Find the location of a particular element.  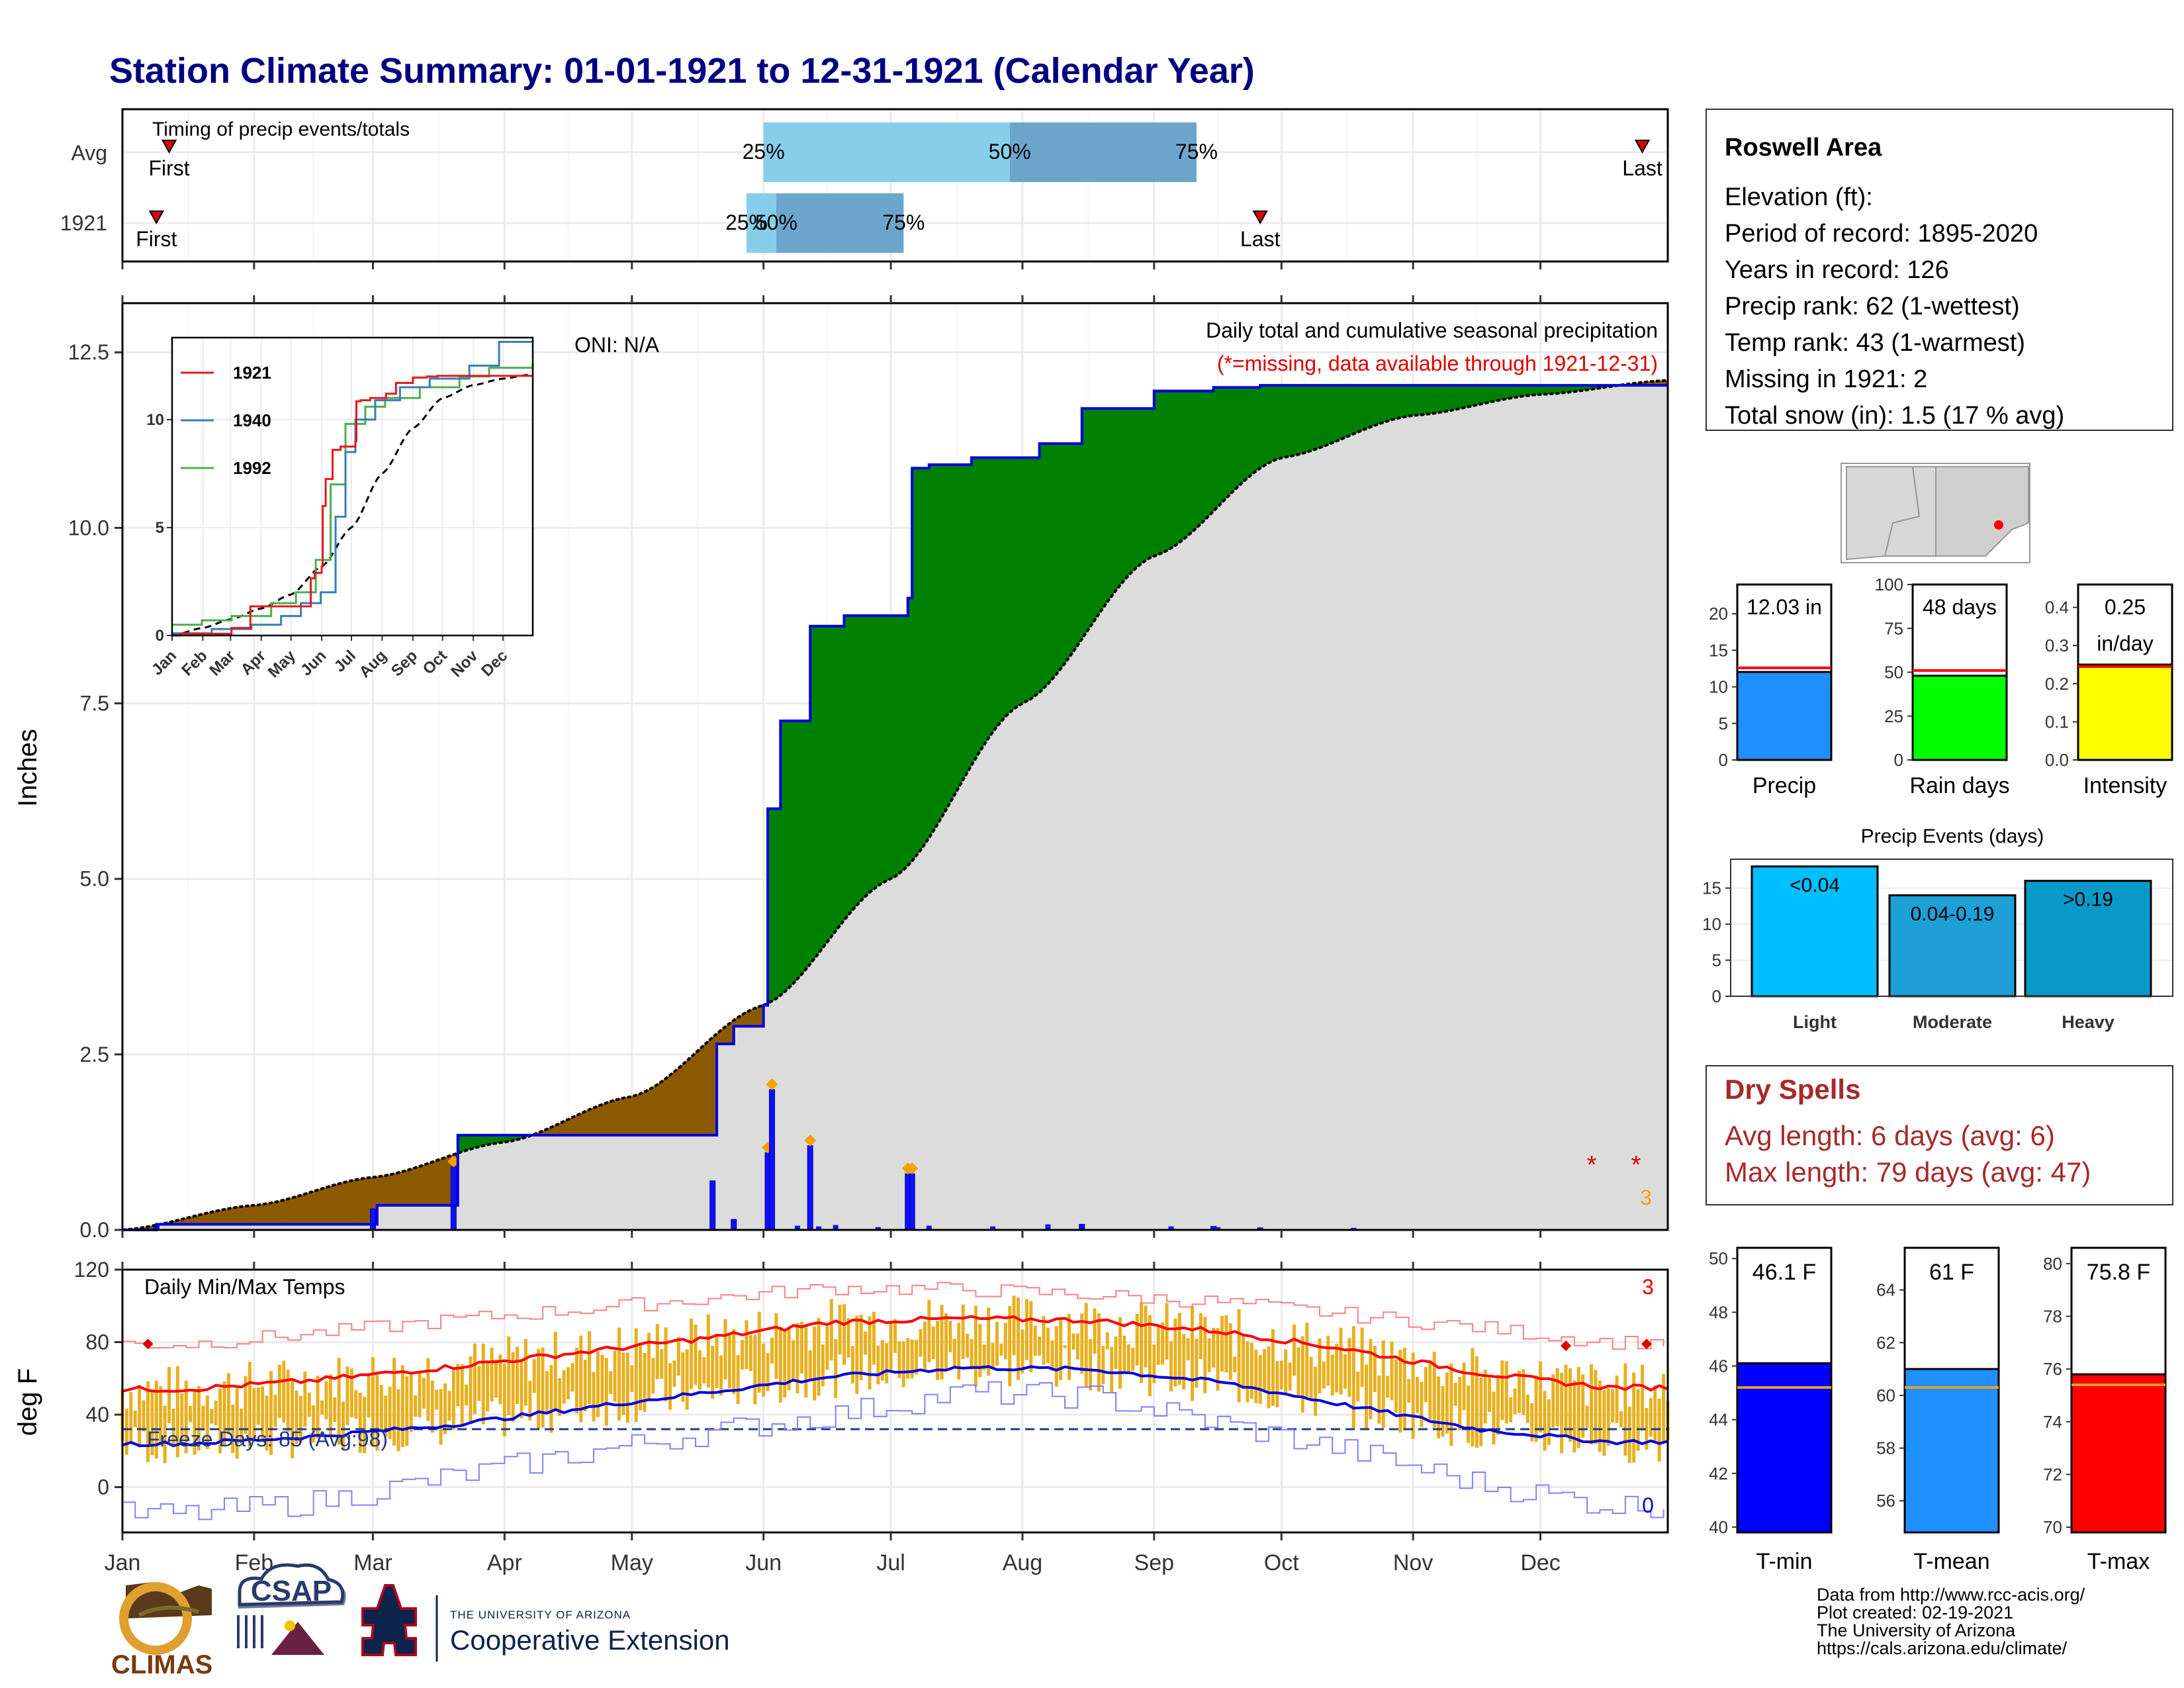

precip-ytick-label: 0.0 is located at coordinates (95, 1230).